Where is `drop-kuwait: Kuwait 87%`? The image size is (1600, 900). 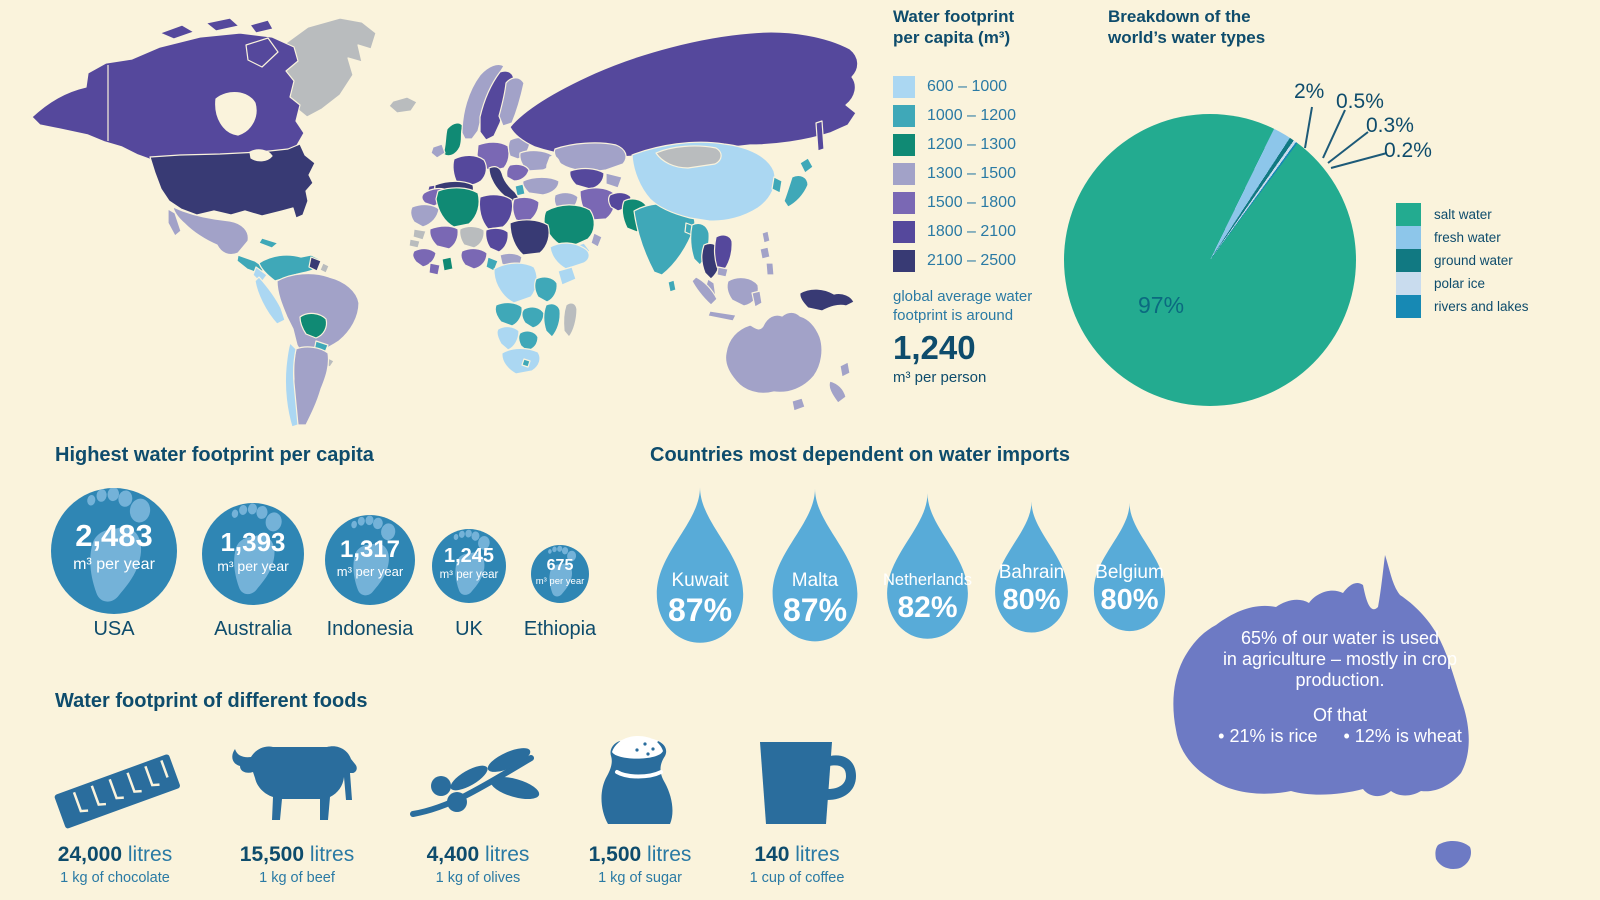 drop-kuwait: Kuwait 87% is located at coordinates (700, 565).